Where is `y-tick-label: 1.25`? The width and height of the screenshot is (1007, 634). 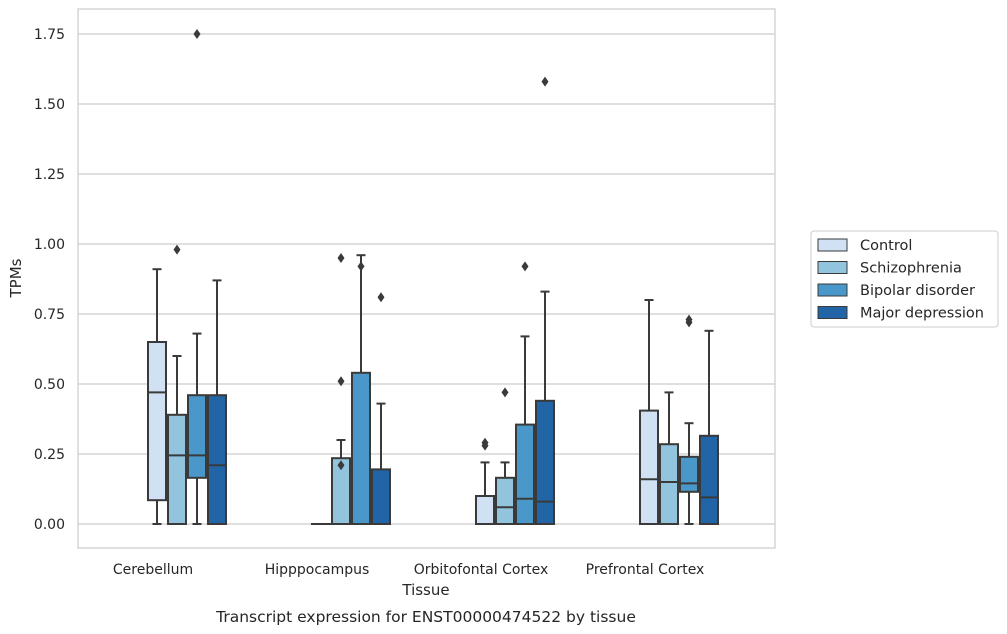 y-tick-label: 1.25 is located at coordinates (49, 175).